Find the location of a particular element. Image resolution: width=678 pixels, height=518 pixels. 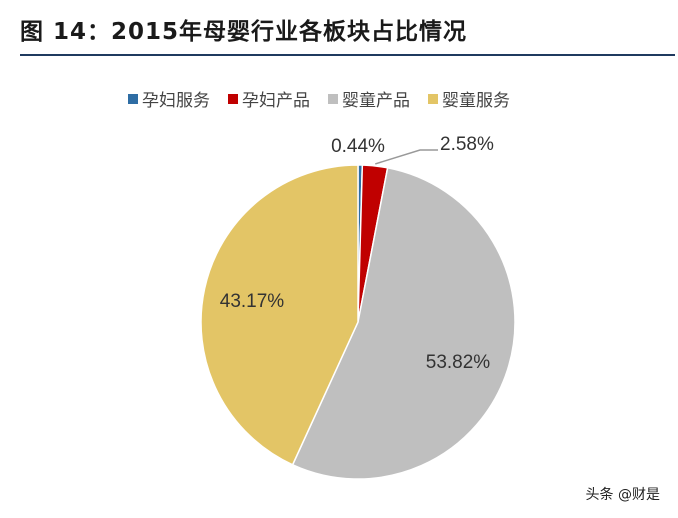

chart-legend: 孕妇服务 孕妇产品 婴童产品 婴童服务 is located at coordinates (319, 98).